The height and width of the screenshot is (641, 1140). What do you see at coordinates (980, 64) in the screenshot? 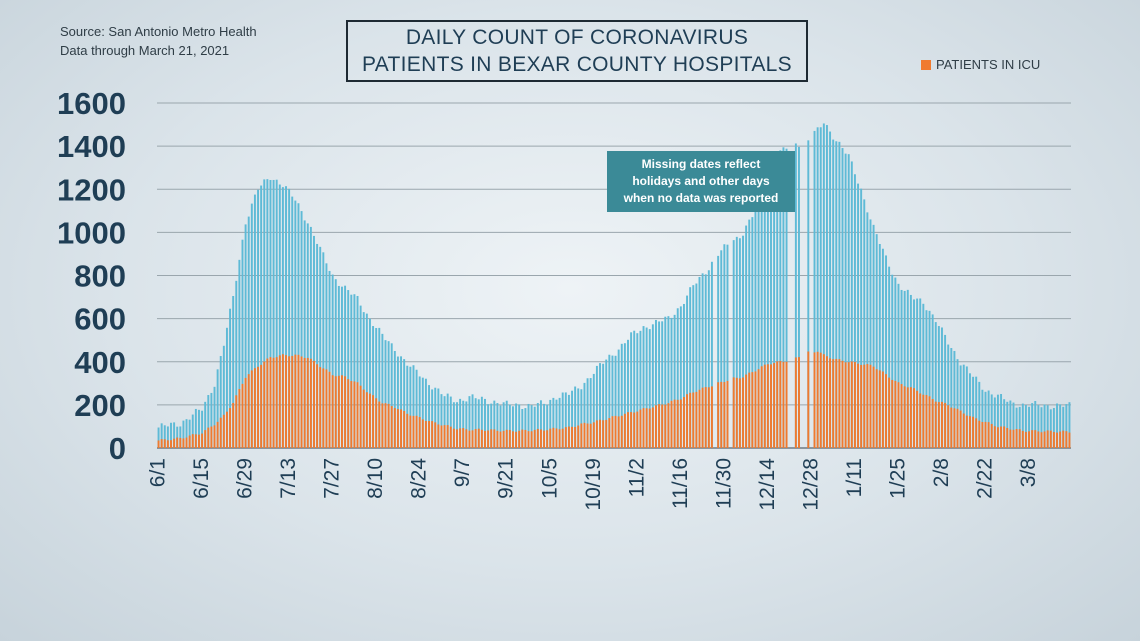
I see `legend: PATIENTS IN ICU` at bounding box center [980, 64].